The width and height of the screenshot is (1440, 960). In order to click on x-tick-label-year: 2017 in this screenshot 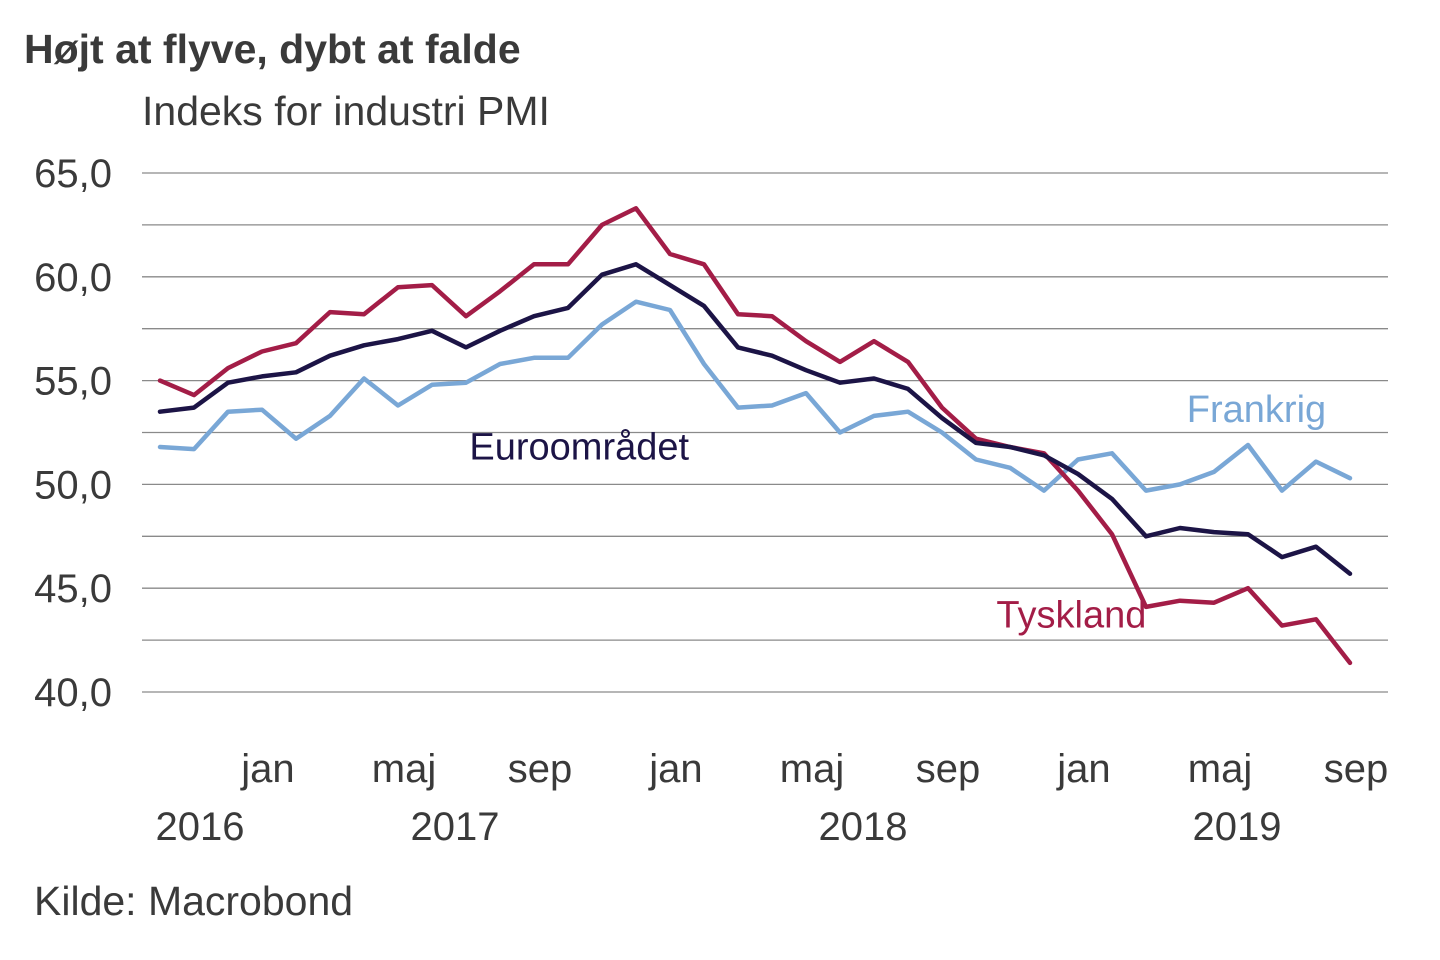, I will do `click(455, 827)`.